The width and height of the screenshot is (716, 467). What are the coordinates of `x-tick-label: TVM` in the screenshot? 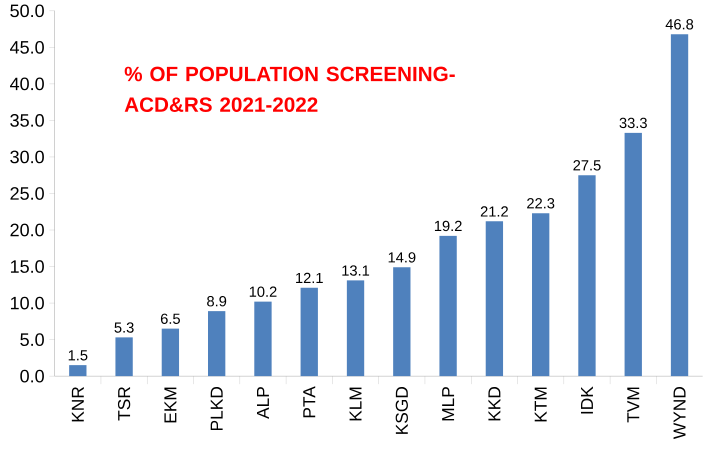 It's located at (633, 405).